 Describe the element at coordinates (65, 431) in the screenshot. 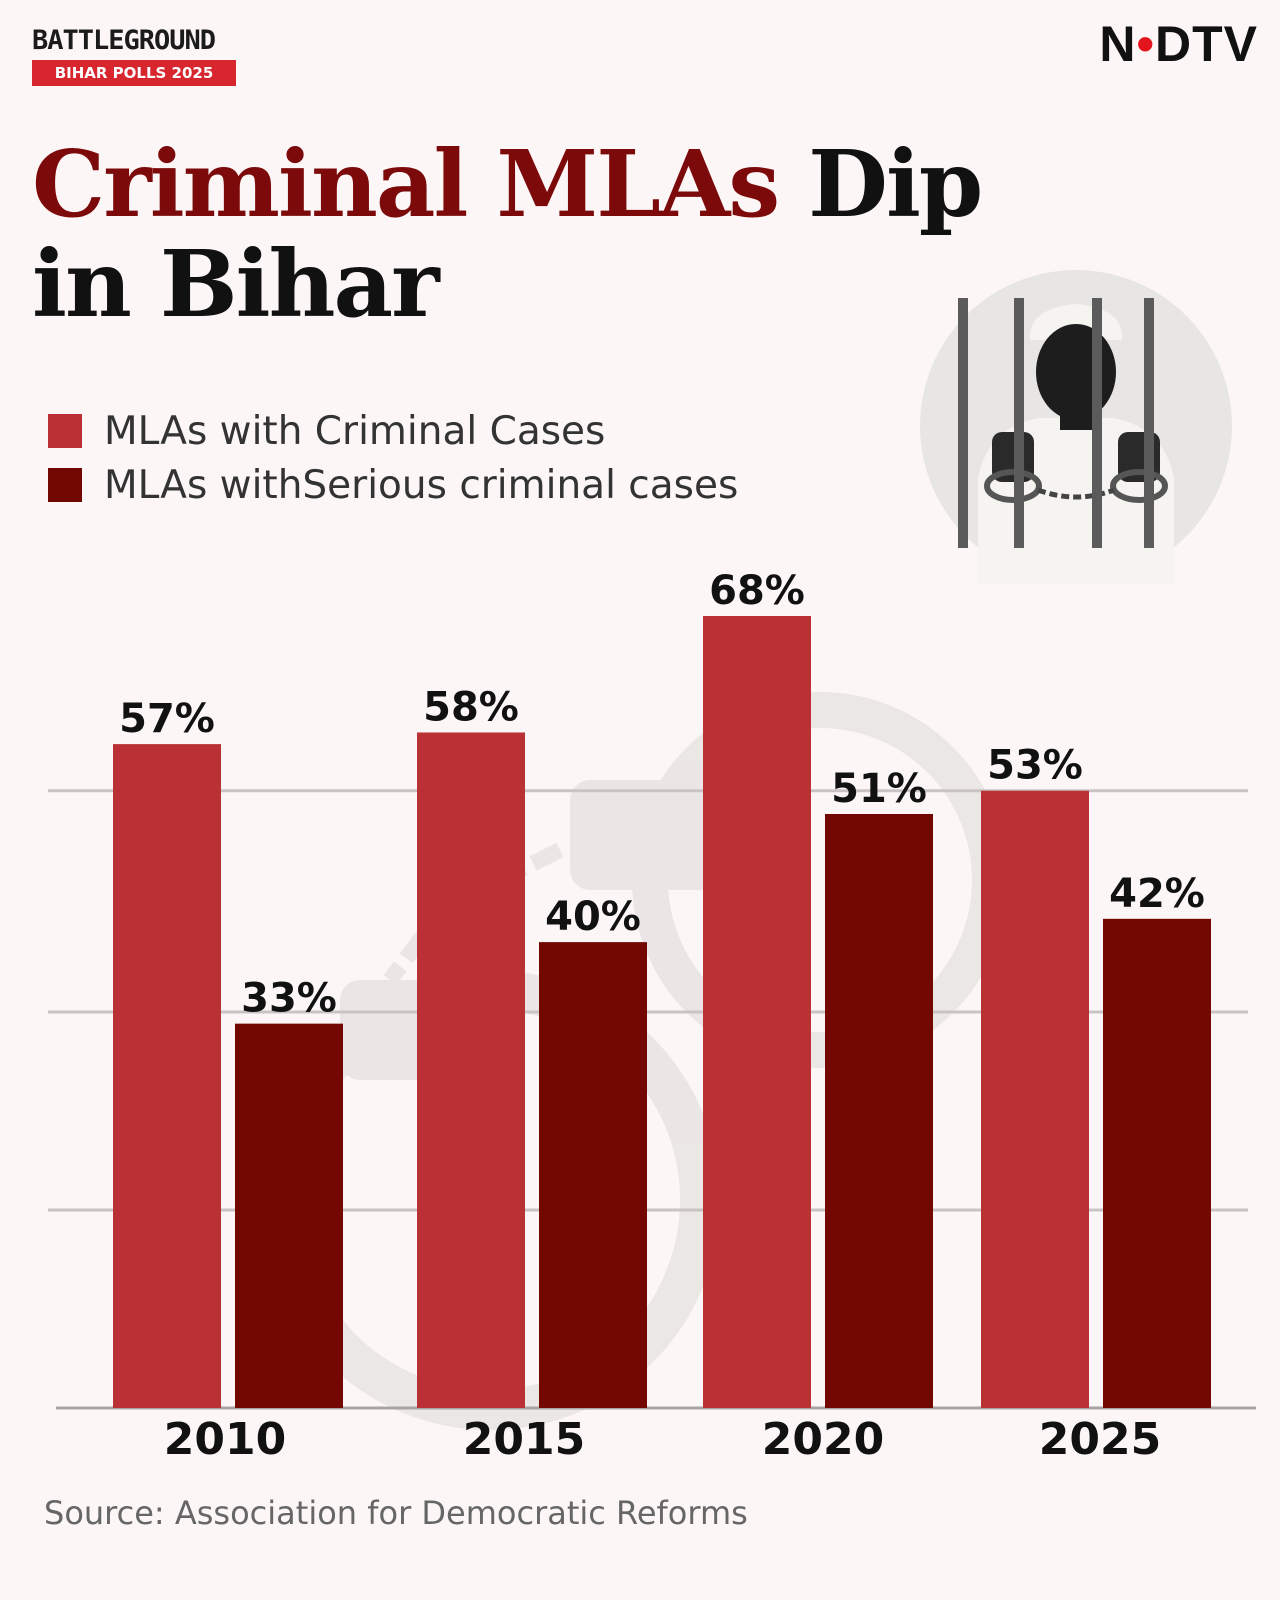

I see `legend-swatch-criminal` at that location.